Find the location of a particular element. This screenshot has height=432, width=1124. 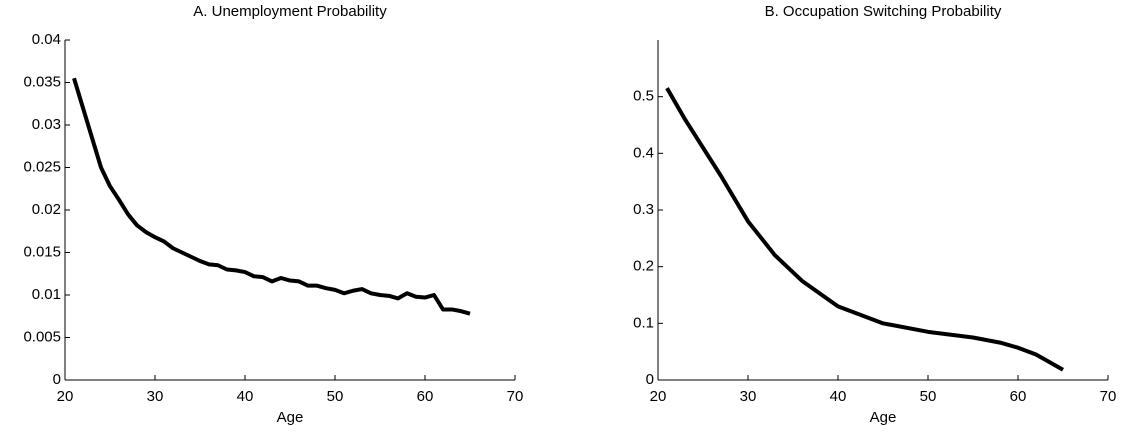

y-tick-label: 0.025 is located at coordinates (42, 166).